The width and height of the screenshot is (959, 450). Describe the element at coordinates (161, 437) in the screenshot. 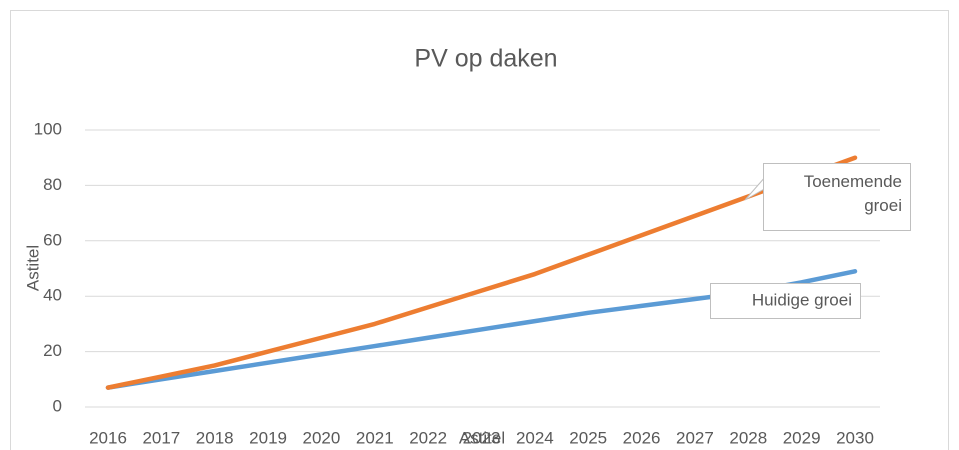

I see `x-tick-label: 2017` at that location.